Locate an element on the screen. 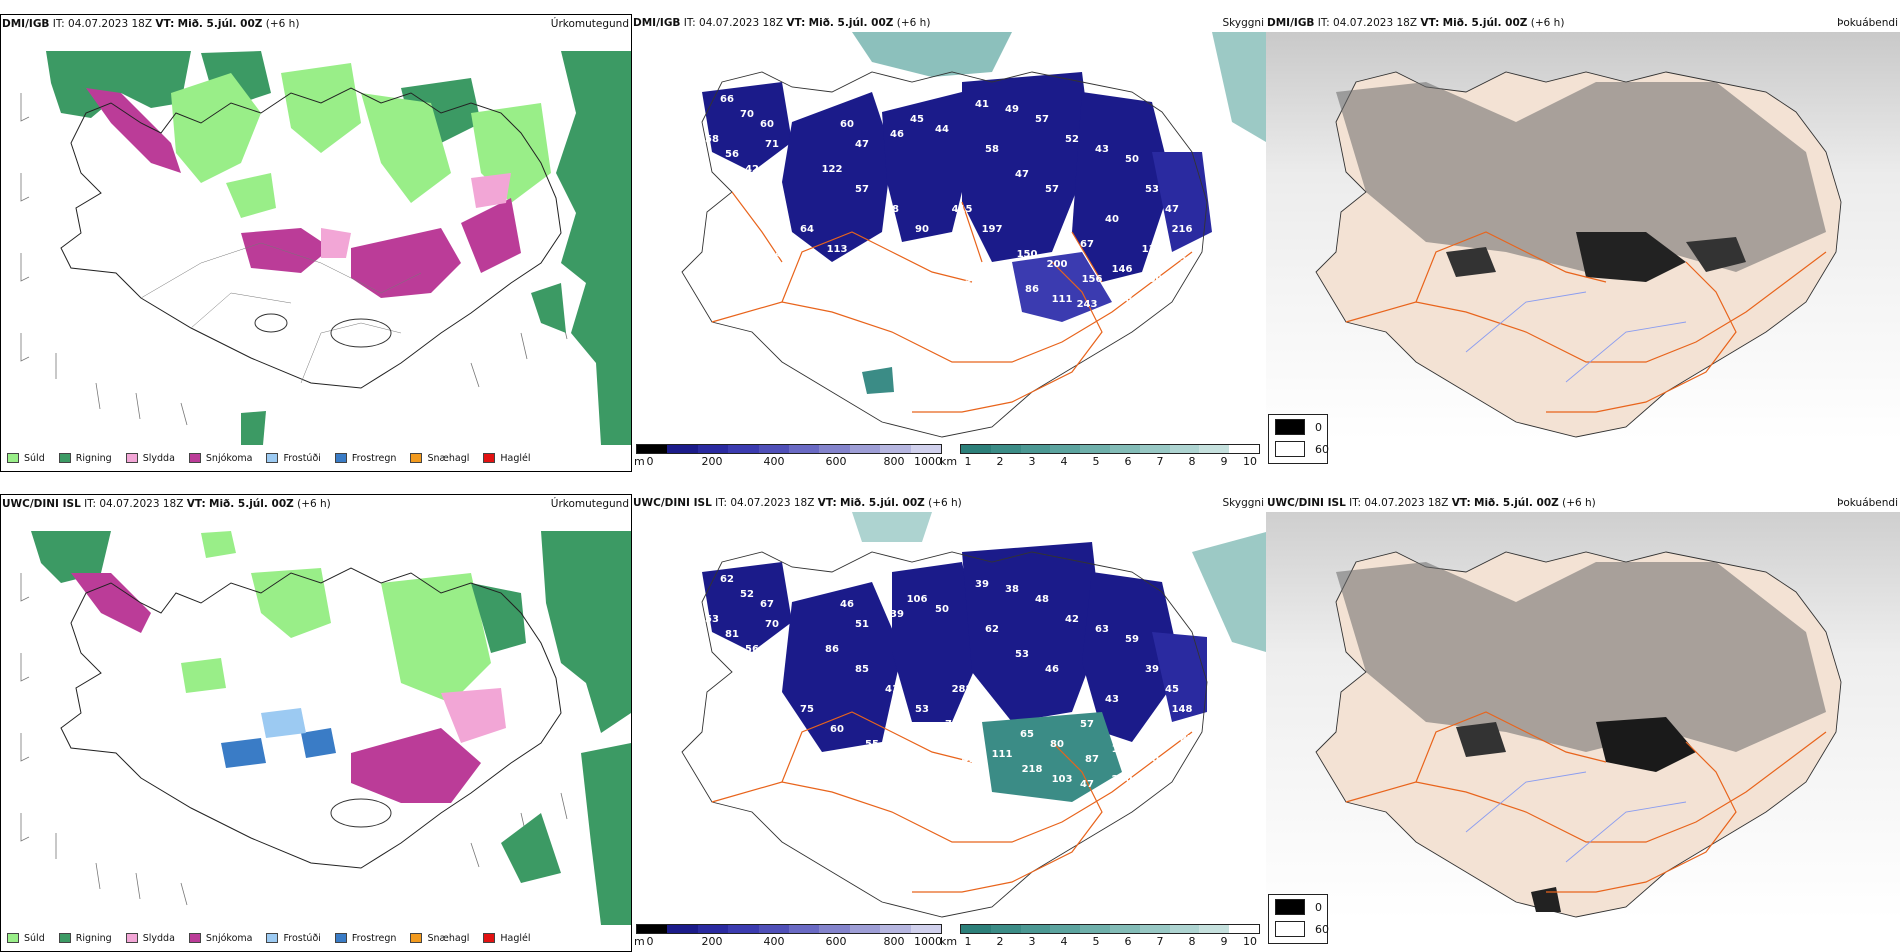  legend-item: Slydda is located at coordinates (150, 938).